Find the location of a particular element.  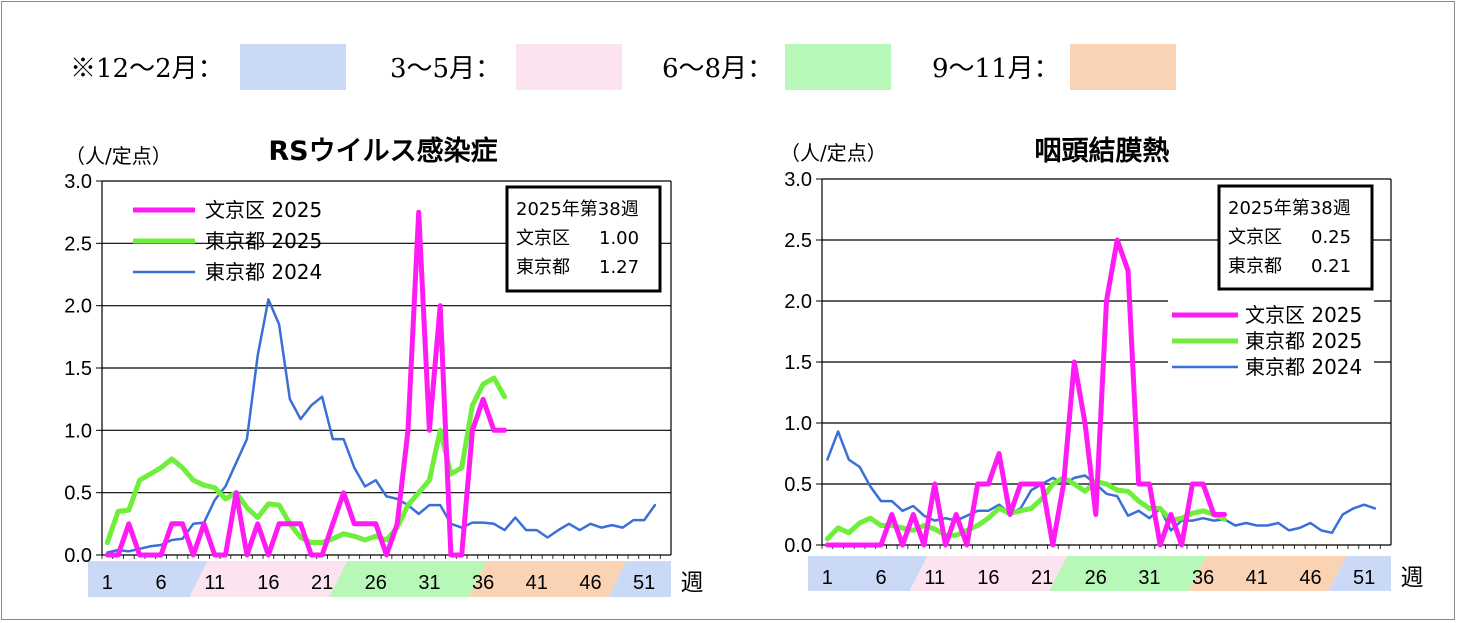

chart-title: 咽頭結膜熱 is located at coordinates (1102, 151).